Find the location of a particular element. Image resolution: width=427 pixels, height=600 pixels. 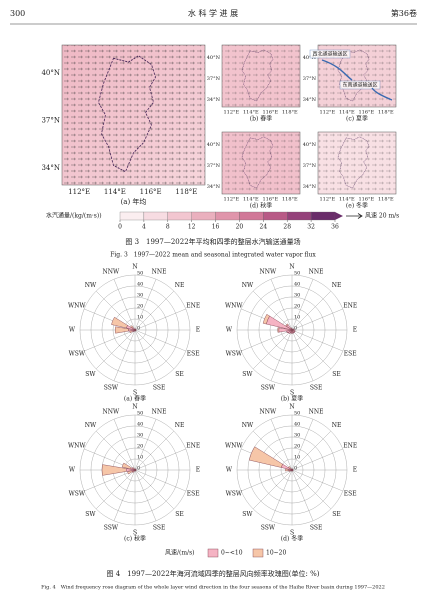

lon-label: 112°E is located at coordinates (79, 192).